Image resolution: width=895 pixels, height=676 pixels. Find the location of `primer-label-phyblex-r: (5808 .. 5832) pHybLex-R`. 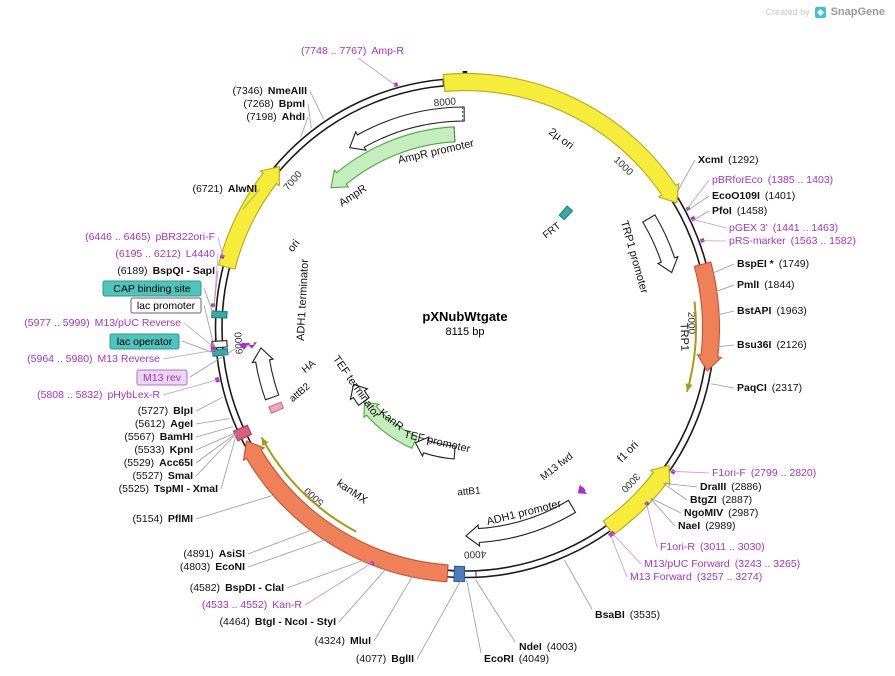

primer-label-phyblex-r: (5808 .. 5832) pHybLex-R is located at coordinates (98, 395).